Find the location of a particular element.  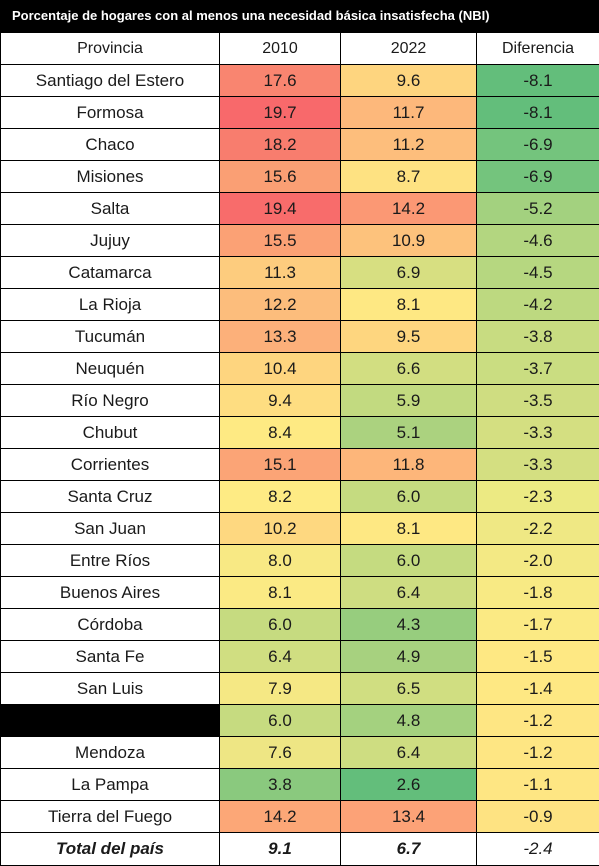

province-cell: Catamarca is located at coordinates (110, 272).